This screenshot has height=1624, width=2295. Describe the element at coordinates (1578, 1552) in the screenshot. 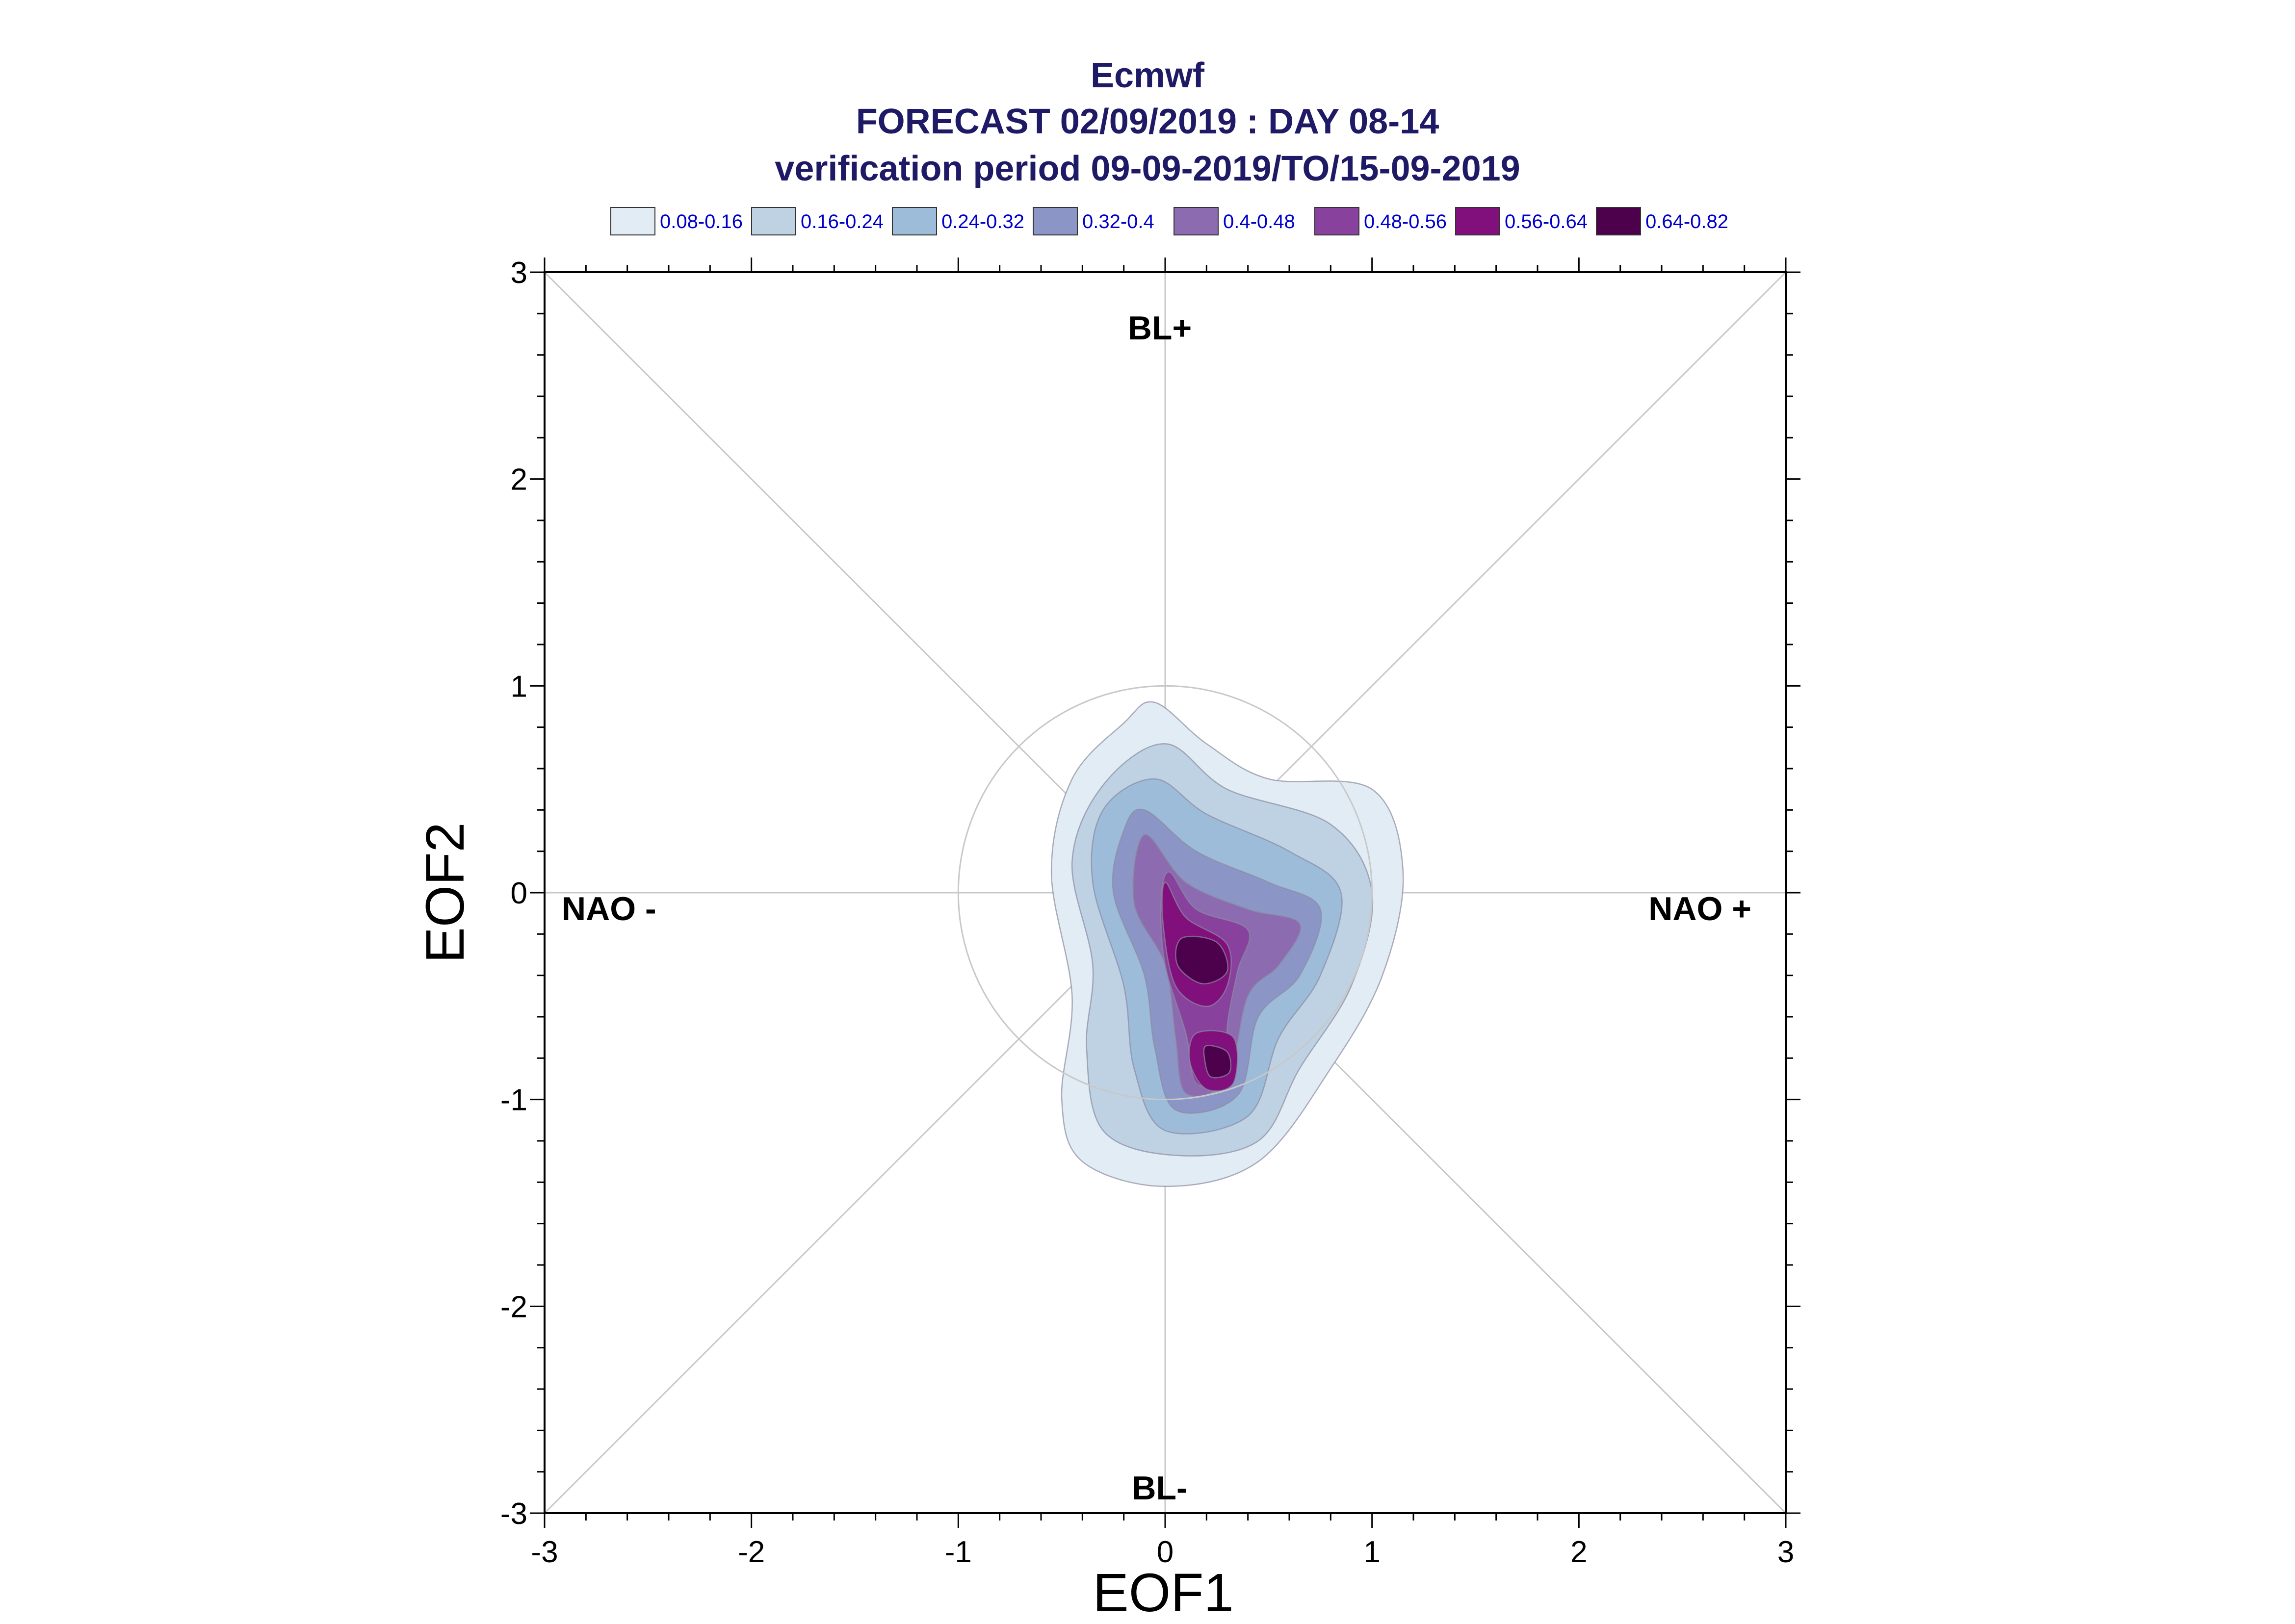

I see `x-tick-label: 2` at that location.